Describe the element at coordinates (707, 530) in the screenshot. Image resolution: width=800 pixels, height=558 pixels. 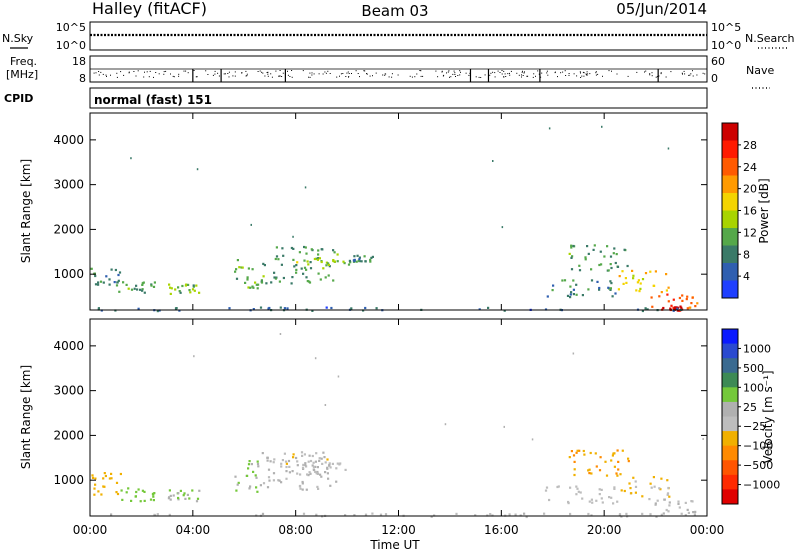
I see `x-tick-label: 00:00` at that location.